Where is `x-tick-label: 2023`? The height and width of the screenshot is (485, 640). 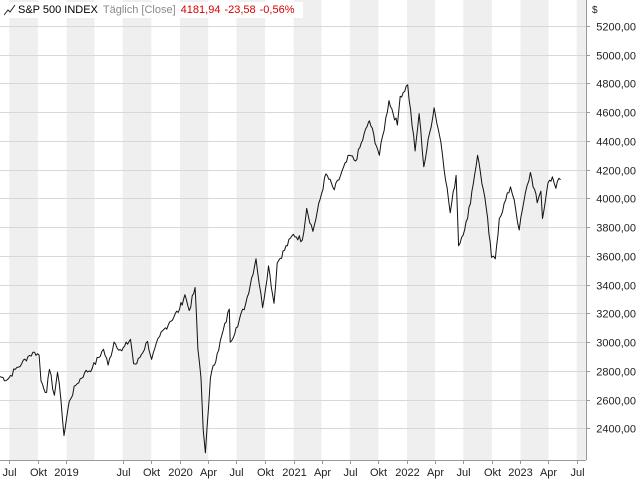 x-tick-label: 2023 is located at coordinates (520, 473).